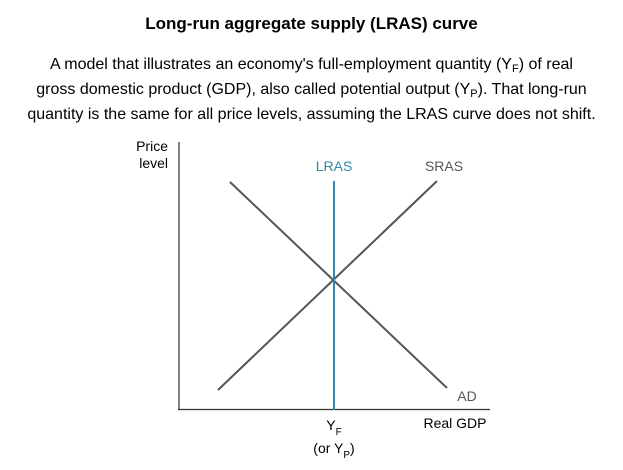 This screenshot has height=470, width=623. What do you see at coordinates (153, 163) in the screenshot?
I see `y-axis-label-line-2: level` at bounding box center [153, 163].